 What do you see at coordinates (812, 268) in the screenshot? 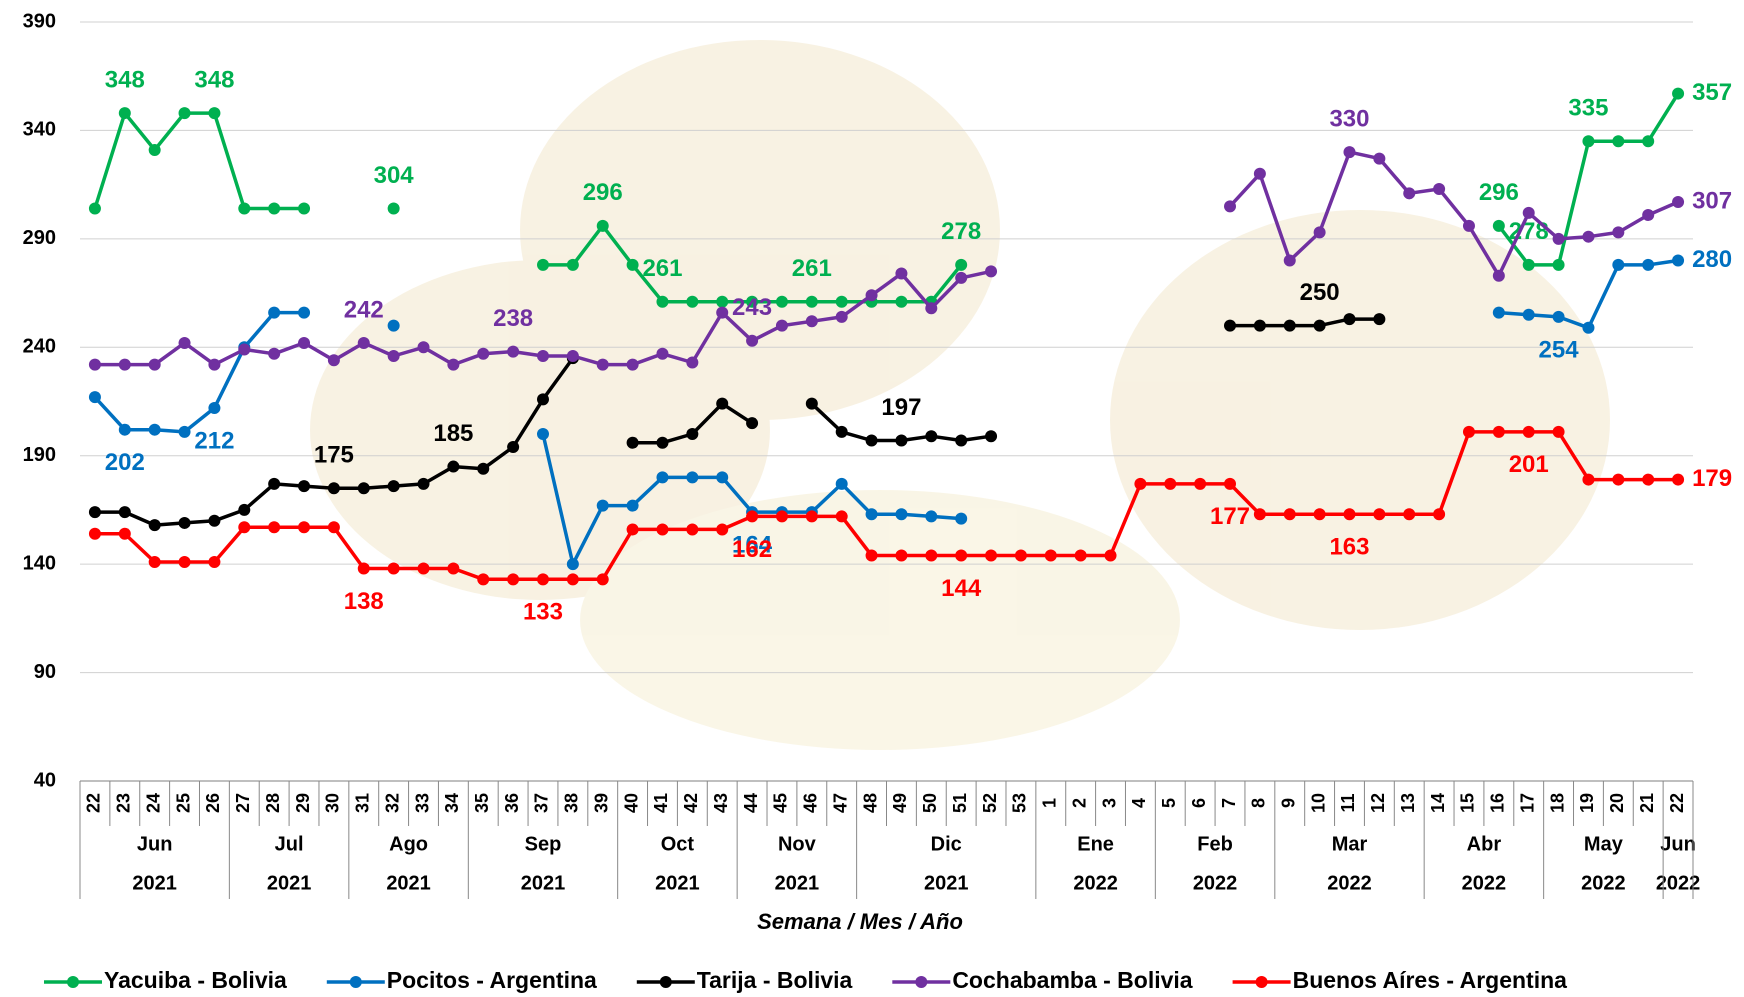
I see `data-label: 261` at bounding box center [812, 268].